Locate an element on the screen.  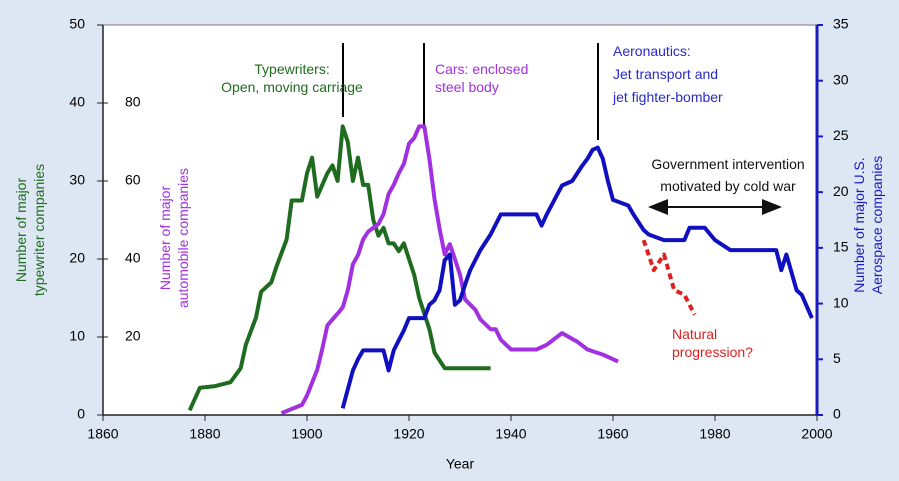
annotation-line: Natural is located at coordinates (694, 334).